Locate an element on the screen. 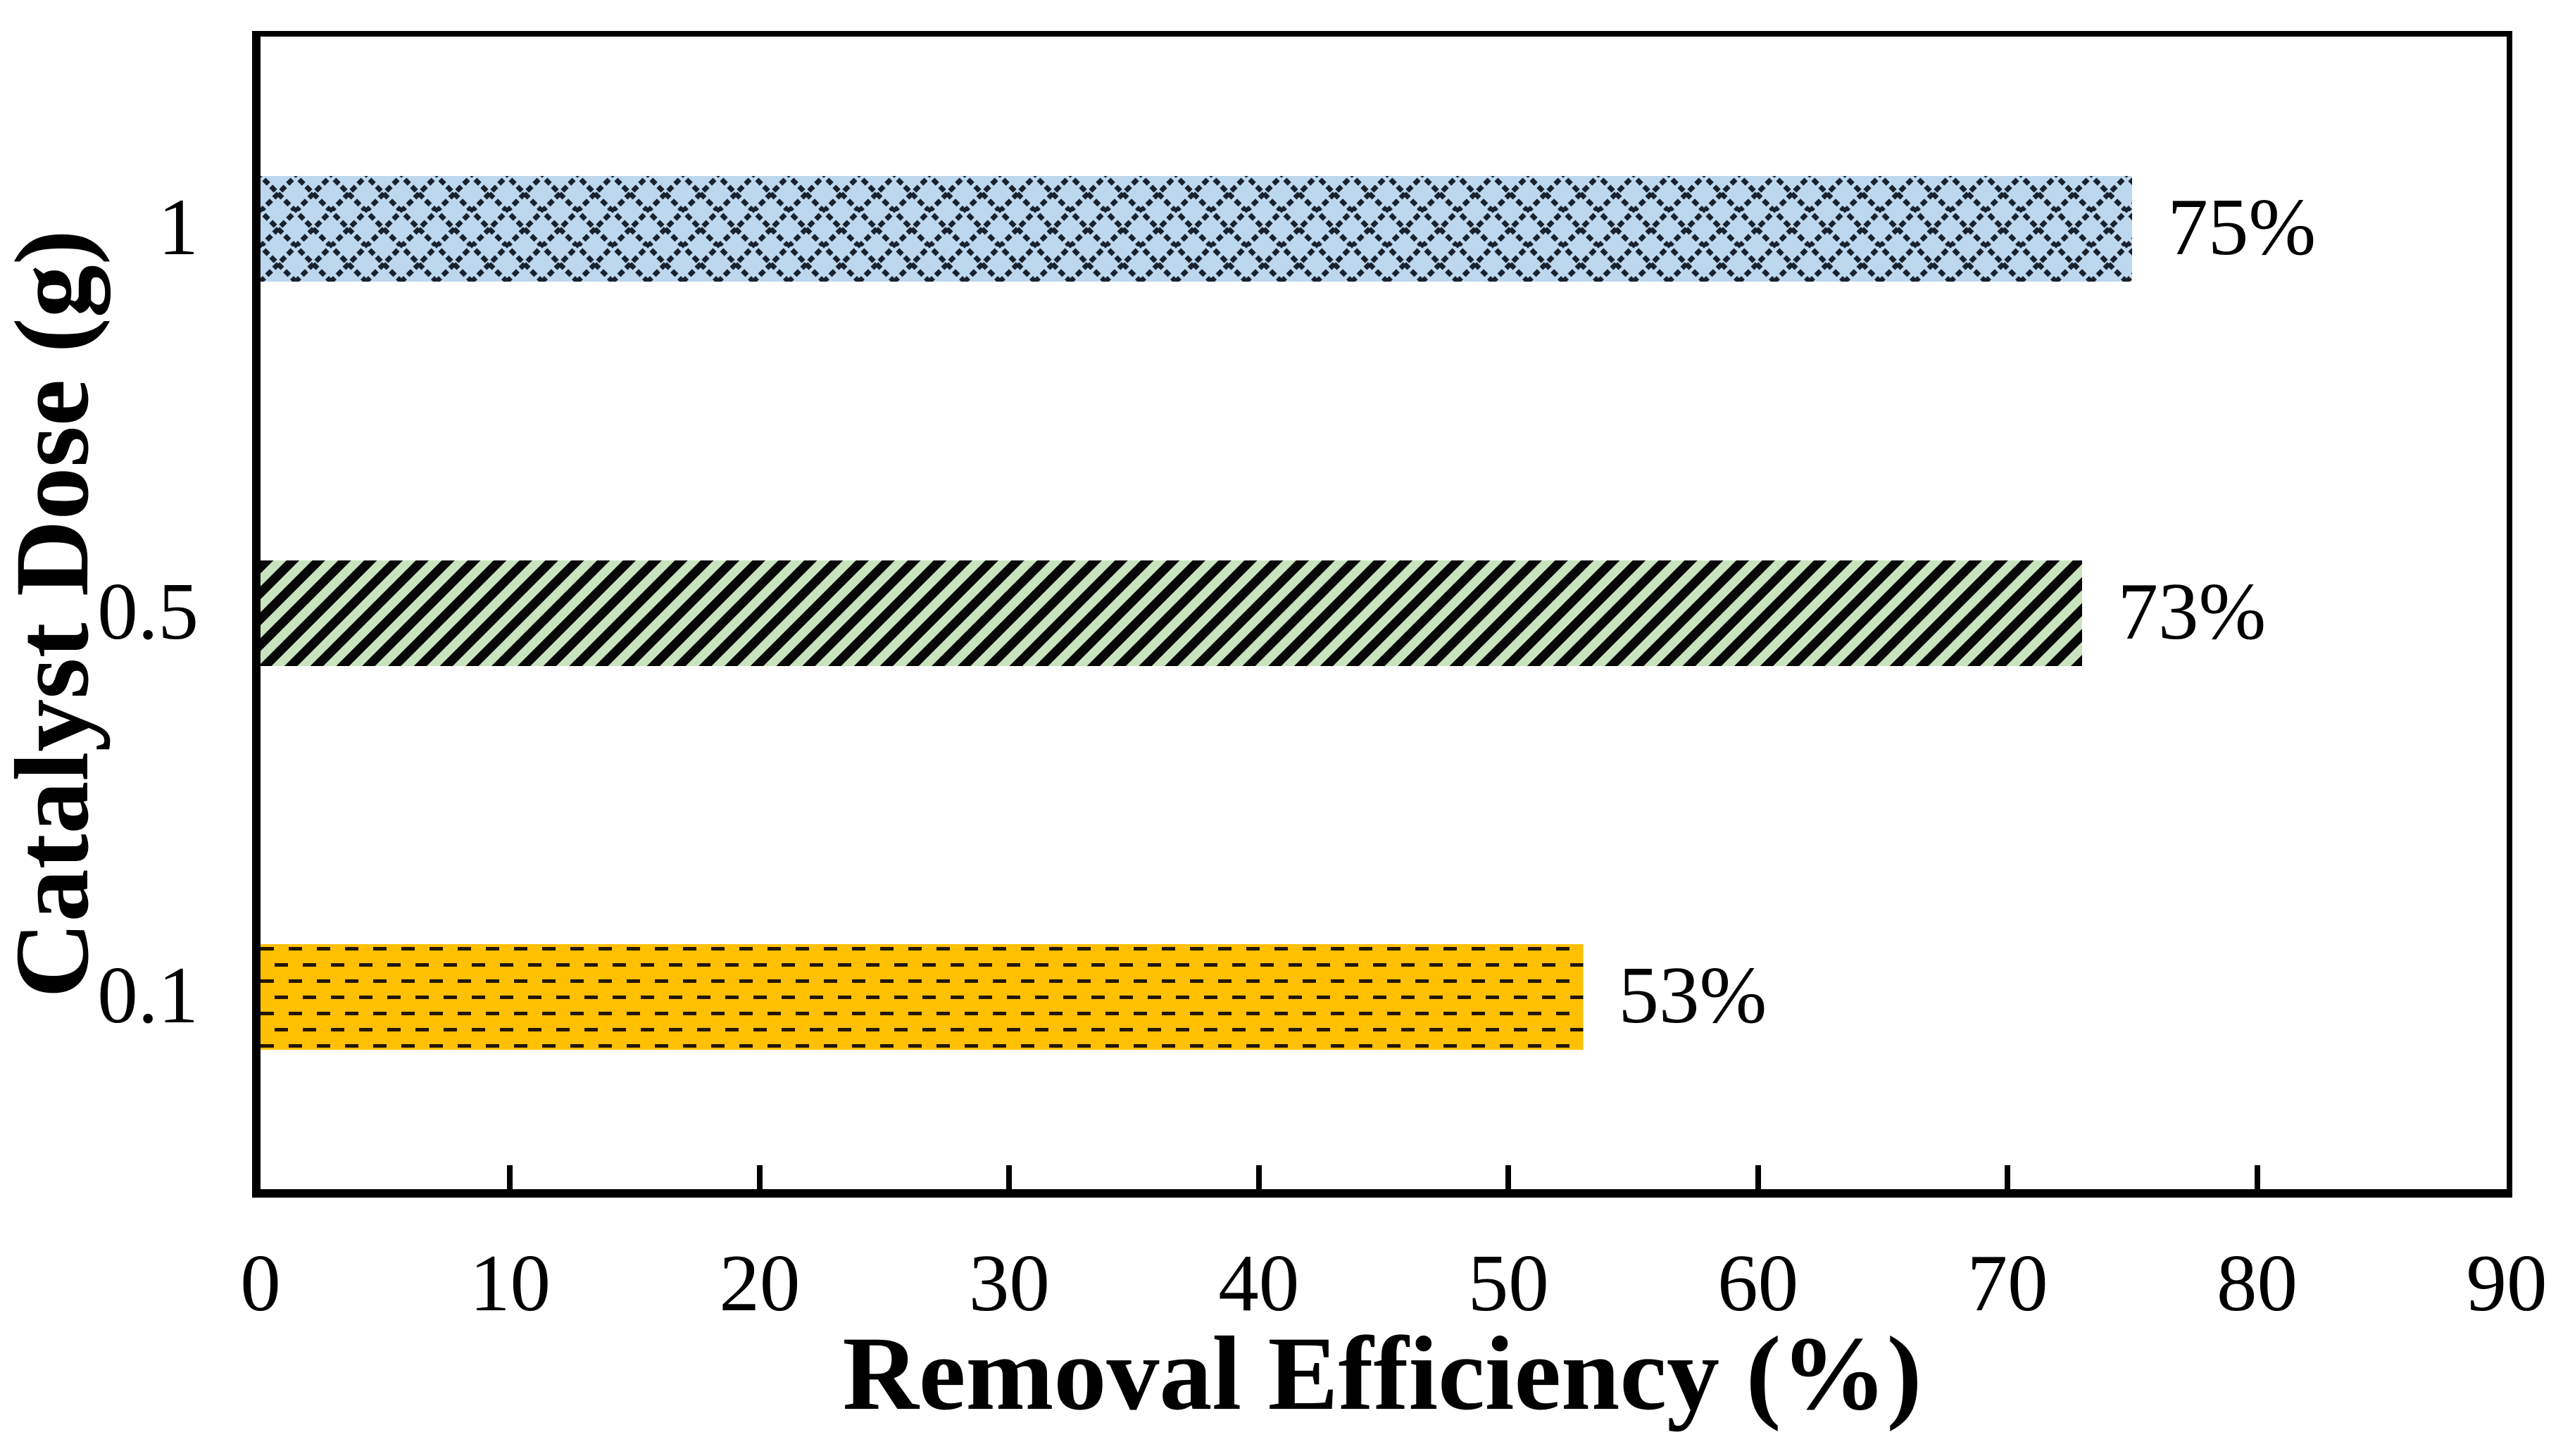 Image resolution: width=2563 pixels, height=1456 pixels. bar-value-label-53: 53% is located at coordinates (1693, 995).